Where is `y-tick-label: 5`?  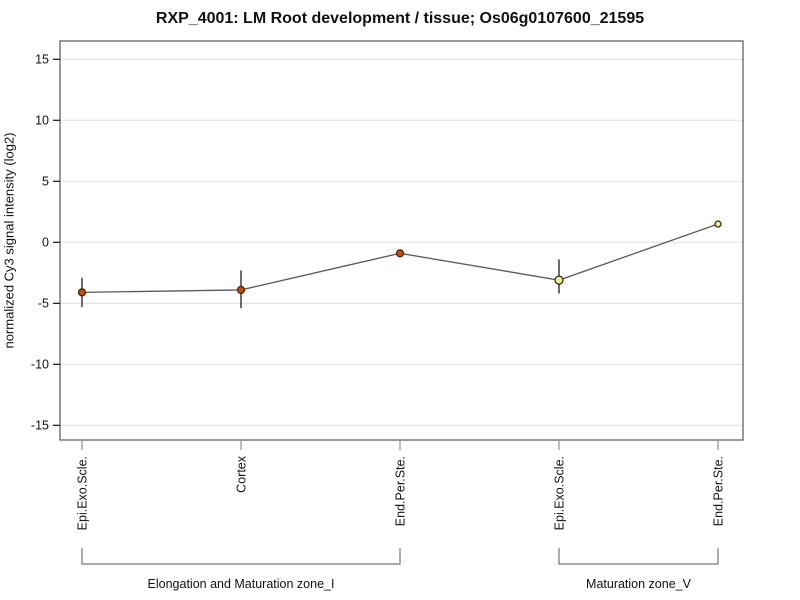
y-tick-label: 5 is located at coordinates (45, 182).